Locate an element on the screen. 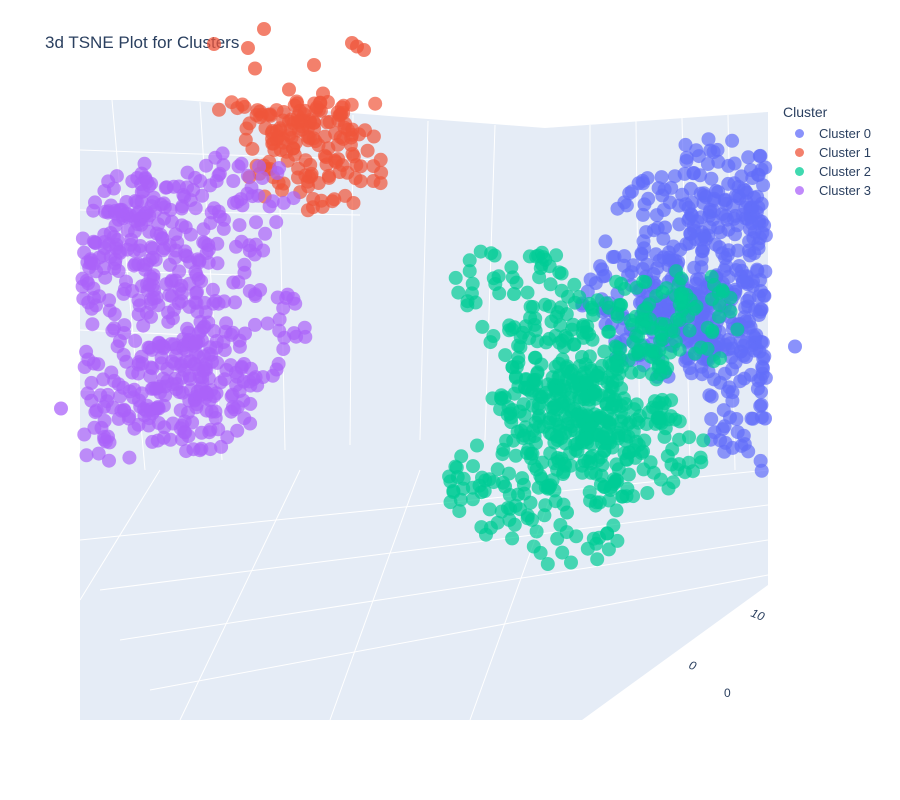 The height and width of the screenshot is (800, 900). legend-marker-icon is located at coordinates (799, 133).